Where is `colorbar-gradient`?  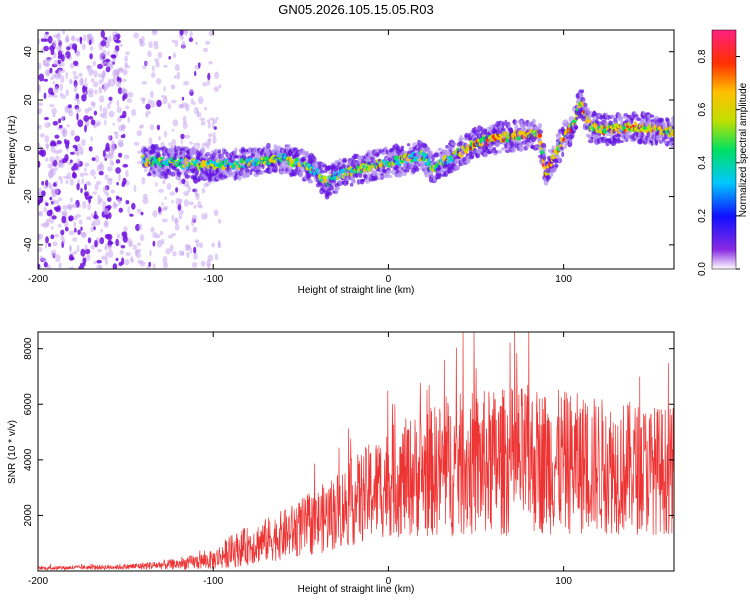
colorbar-gradient is located at coordinates (724, 149).